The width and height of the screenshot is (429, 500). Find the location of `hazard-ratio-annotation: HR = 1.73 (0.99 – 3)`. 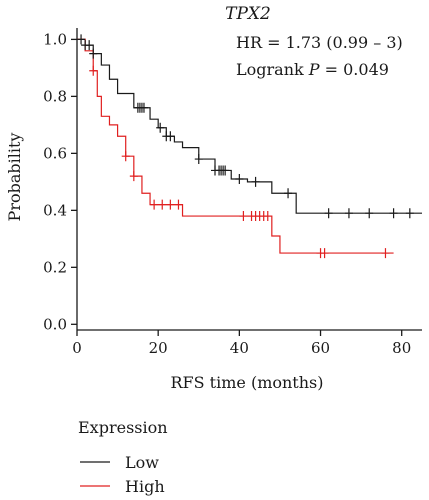

hazard-ratio-annotation: HR = 1.73 (0.99 – 3) is located at coordinates (319, 42).